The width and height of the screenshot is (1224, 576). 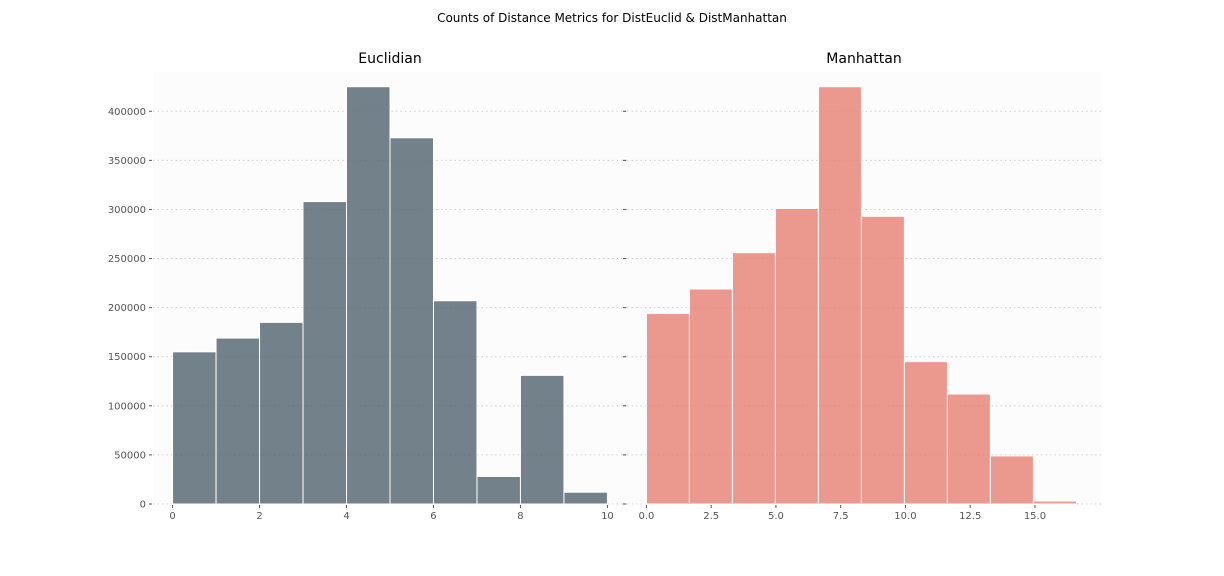 What do you see at coordinates (346, 516) in the screenshot?
I see `x-tick-label: 4` at bounding box center [346, 516].